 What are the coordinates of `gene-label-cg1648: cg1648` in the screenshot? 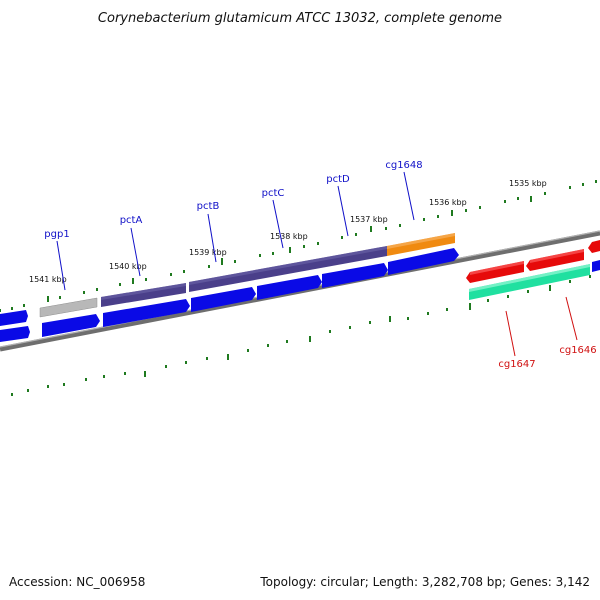 It's located at (403, 165).